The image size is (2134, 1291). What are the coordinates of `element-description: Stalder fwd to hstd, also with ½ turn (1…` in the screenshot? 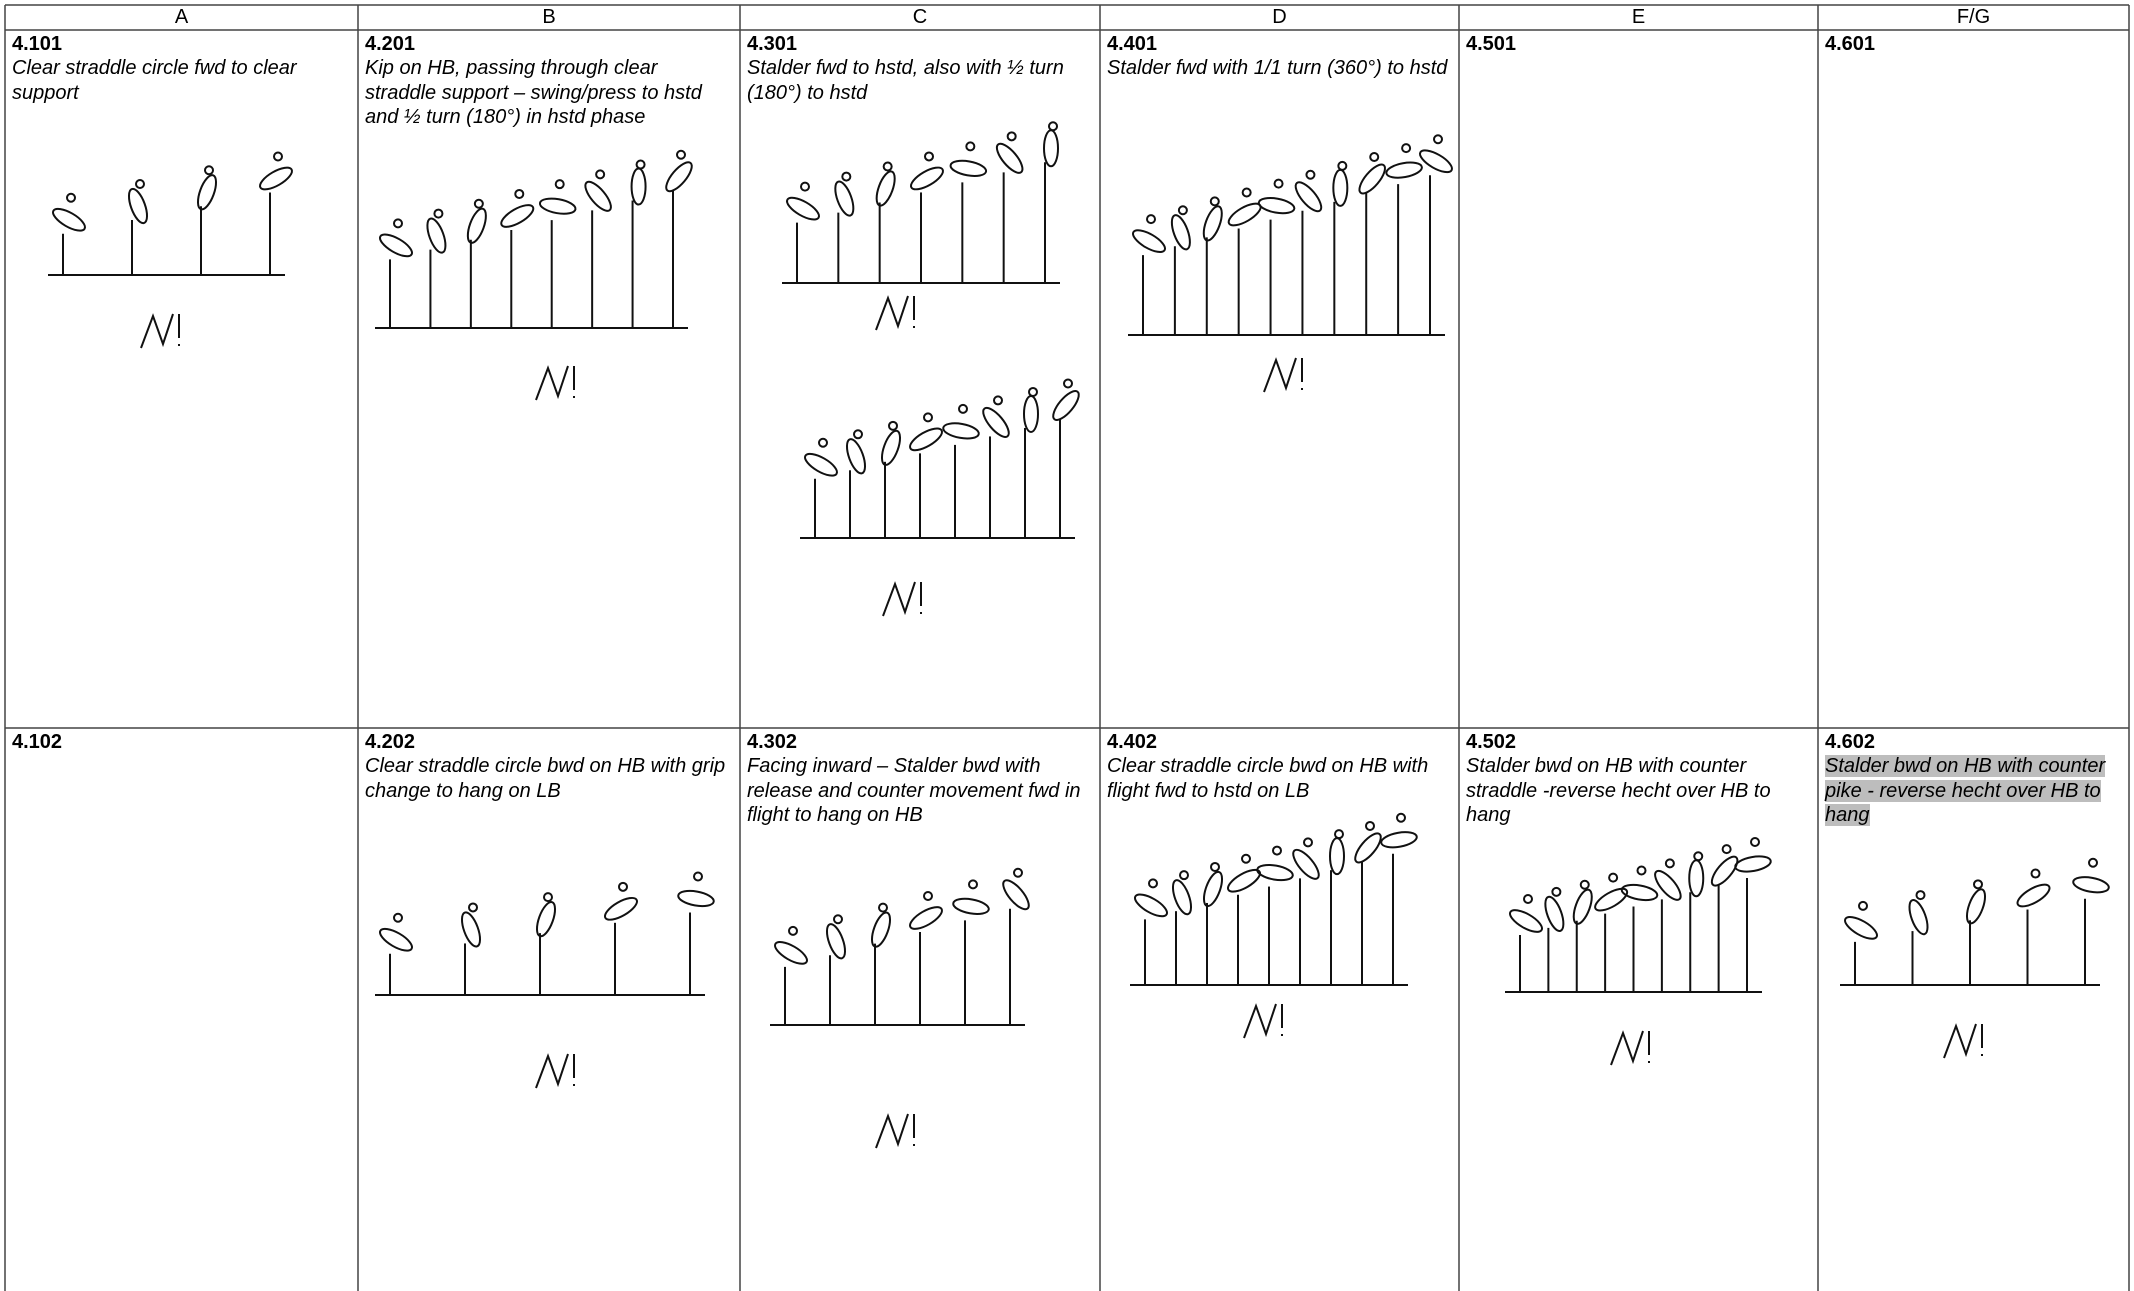 It's located at (920, 80).